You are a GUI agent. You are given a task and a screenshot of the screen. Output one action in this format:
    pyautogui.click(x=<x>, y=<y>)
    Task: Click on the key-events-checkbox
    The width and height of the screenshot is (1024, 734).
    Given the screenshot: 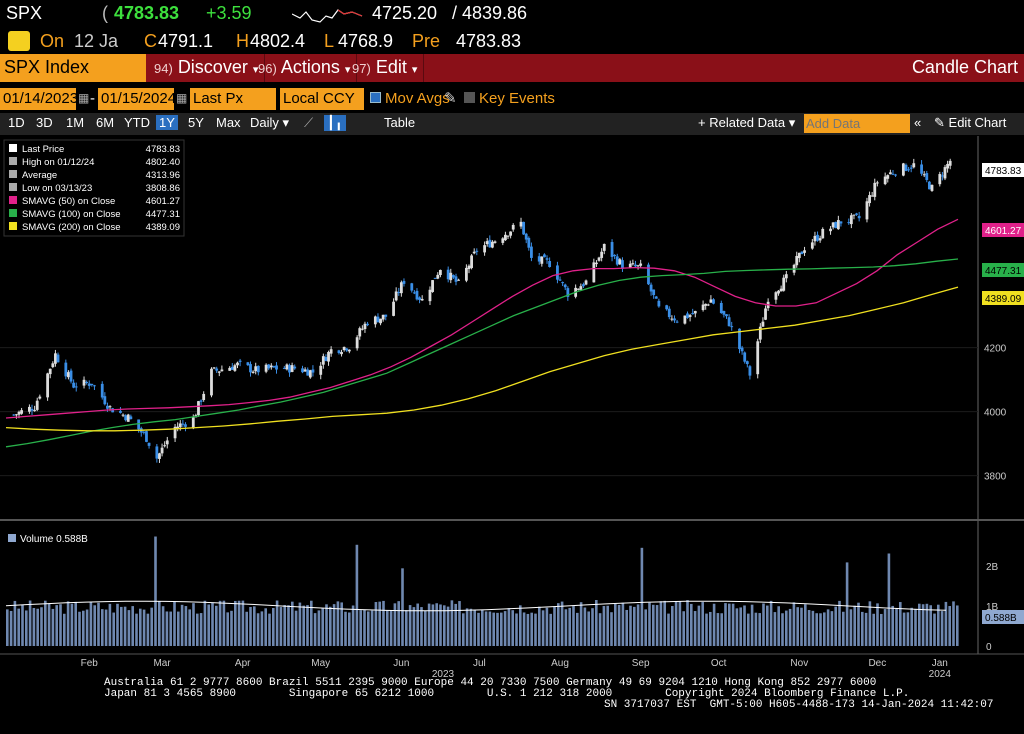 What is the action you would take?
    pyautogui.click(x=469, y=97)
    